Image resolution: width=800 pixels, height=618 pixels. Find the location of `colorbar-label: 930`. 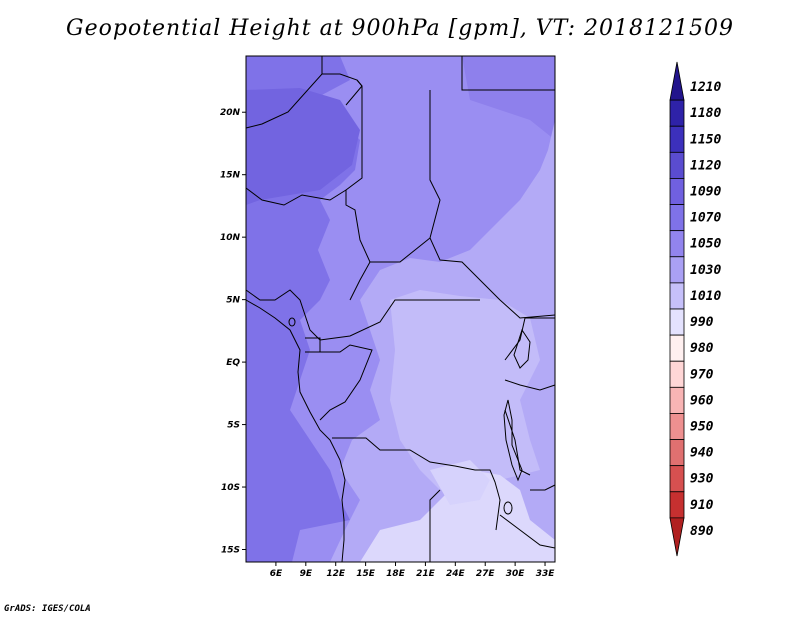

colorbar-label: 930 is located at coordinates (702, 479).